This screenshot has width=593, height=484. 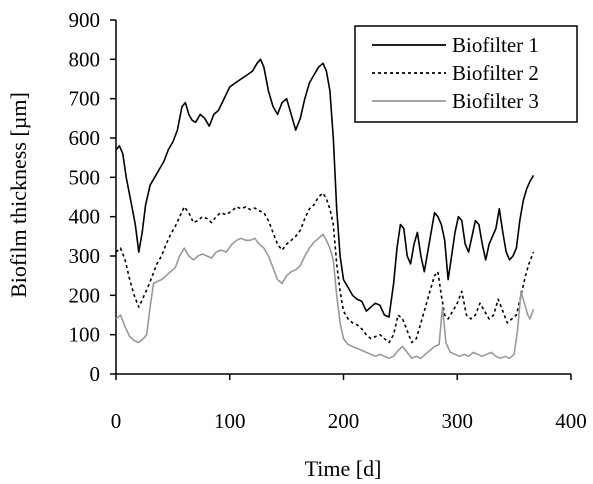 What do you see at coordinates (230, 421) in the screenshot?
I see `x-tick-label: 100` at bounding box center [230, 421].